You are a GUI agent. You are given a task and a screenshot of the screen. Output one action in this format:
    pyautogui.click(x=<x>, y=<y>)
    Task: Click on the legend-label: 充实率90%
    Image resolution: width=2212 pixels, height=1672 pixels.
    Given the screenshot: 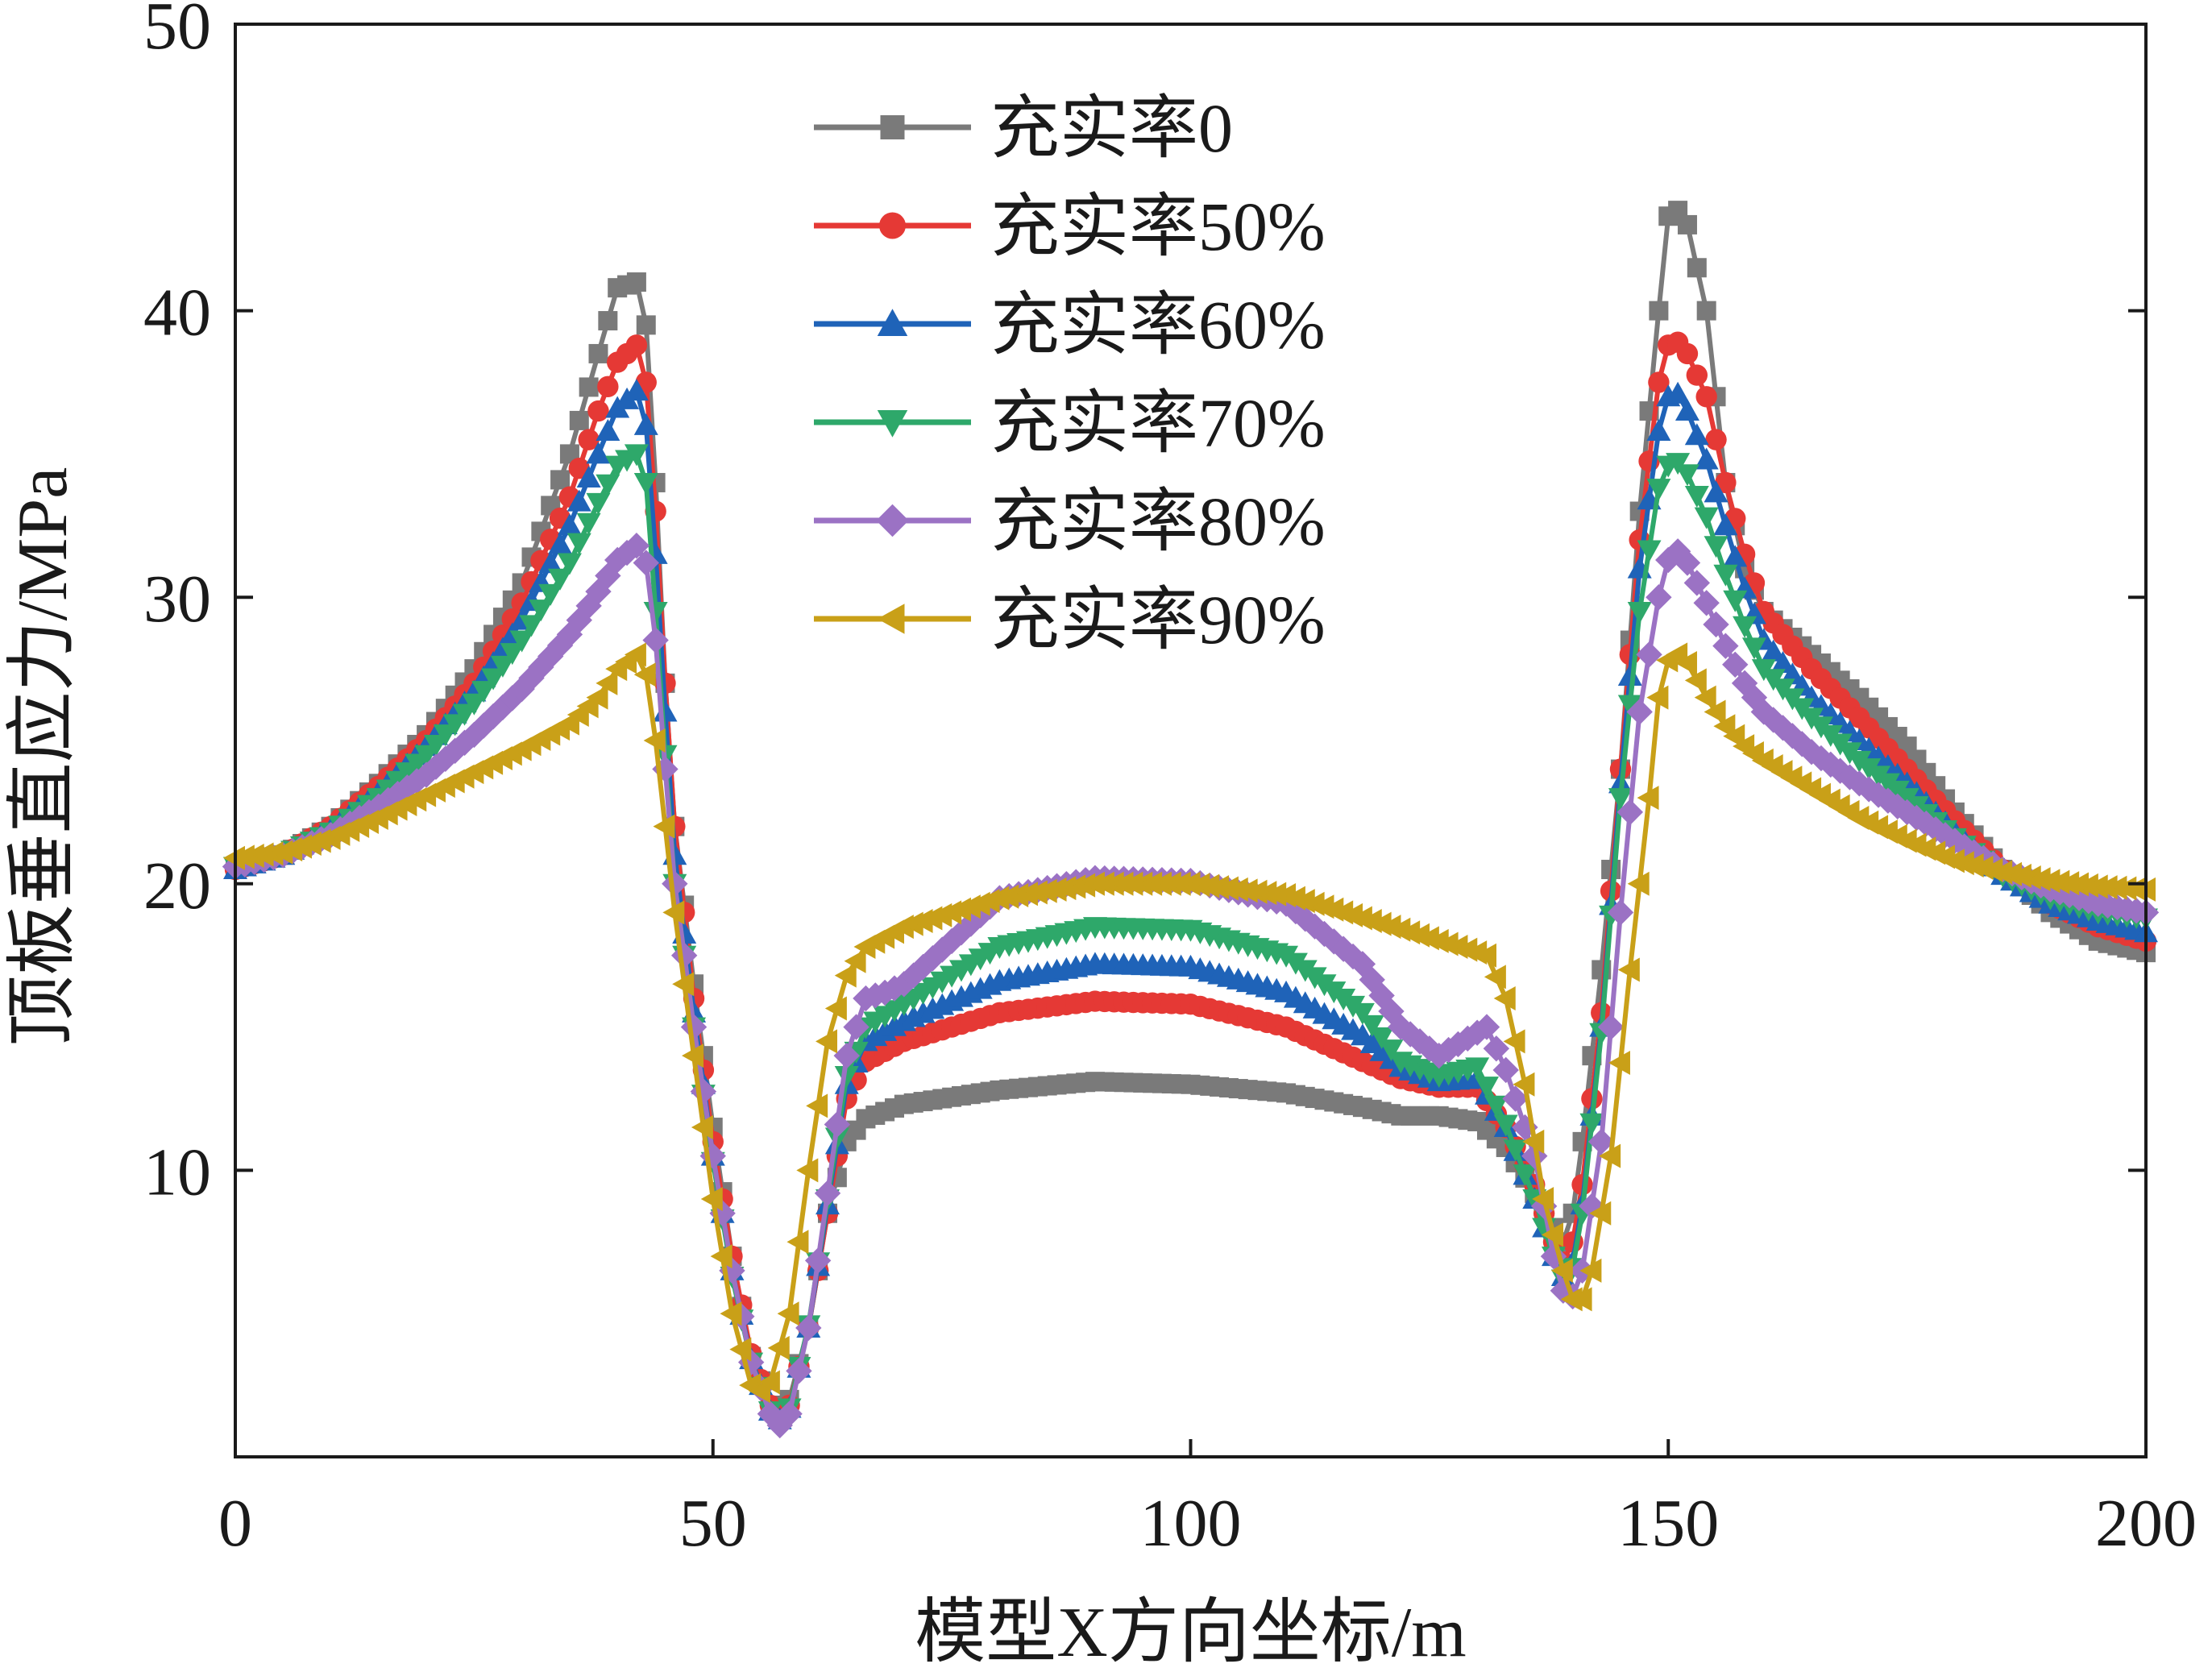 What is the action you would take?
    pyautogui.click(x=1158, y=619)
    